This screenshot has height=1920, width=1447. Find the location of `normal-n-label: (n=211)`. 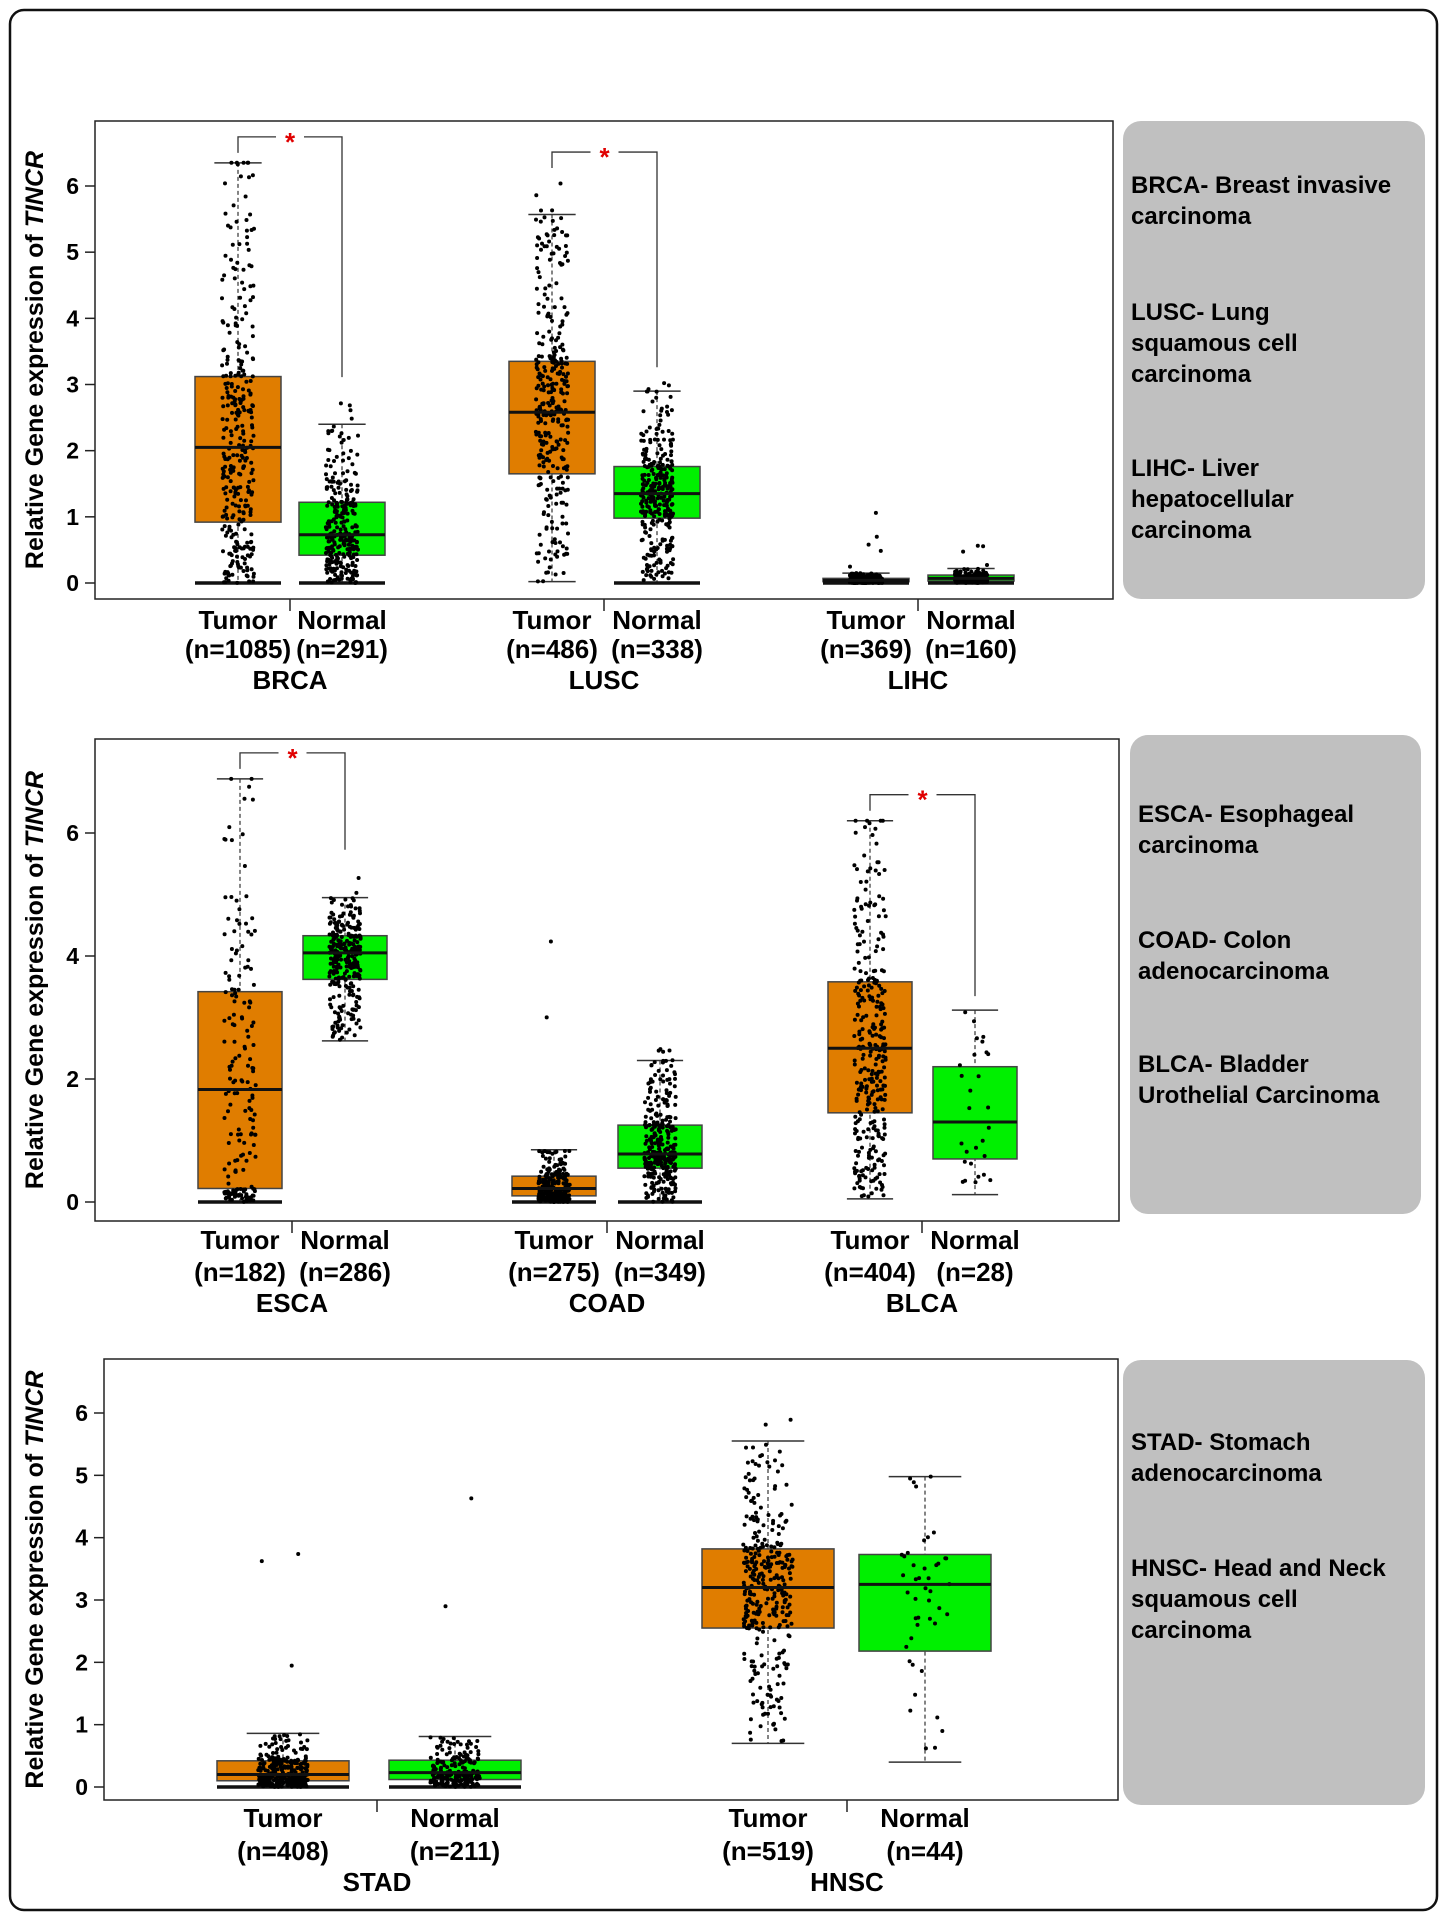

normal-n-label: (n=211) is located at coordinates (455, 1851).